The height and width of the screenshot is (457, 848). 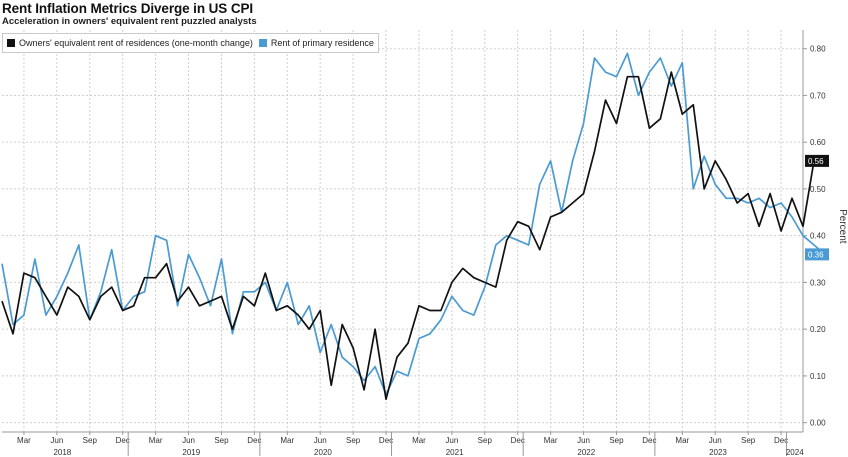 What do you see at coordinates (323, 452) in the screenshot?
I see `x-year-label: 2020` at bounding box center [323, 452].